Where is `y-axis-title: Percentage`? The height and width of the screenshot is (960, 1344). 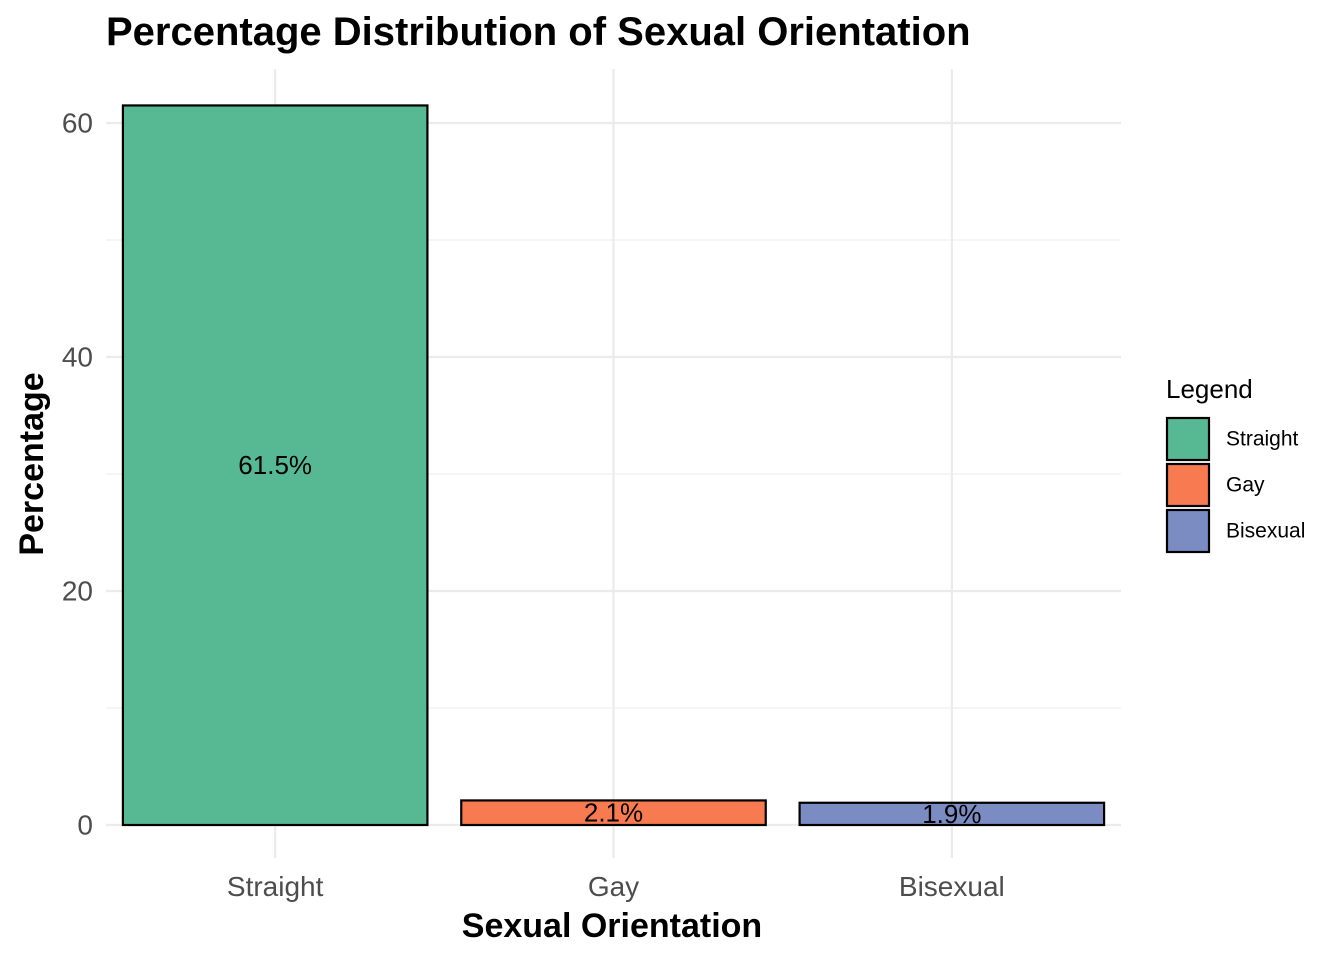 y-axis-title: Percentage is located at coordinates (32, 463).